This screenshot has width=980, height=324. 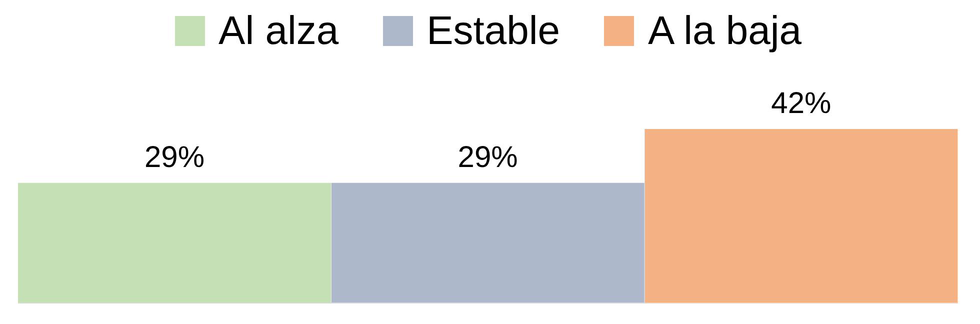 What do you see at coordinates (493, 31) in the screenshot?
I see `legend-label: Estable` at bounding box center [493, 31].